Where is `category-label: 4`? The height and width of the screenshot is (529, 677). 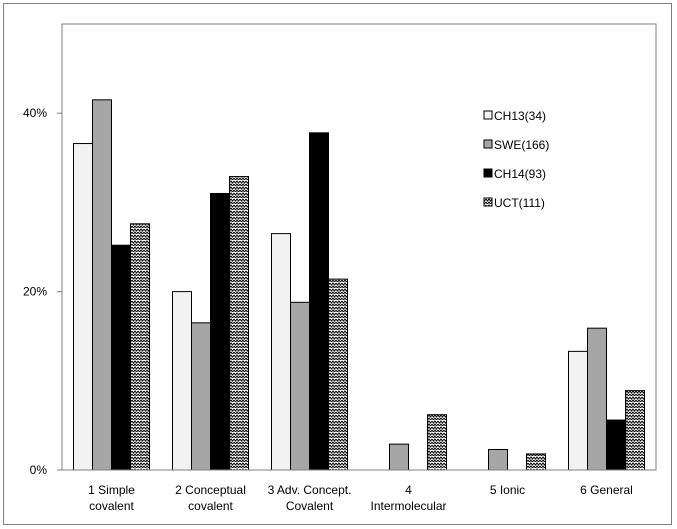
category-label: 4 is located at coordinates (408, 490).